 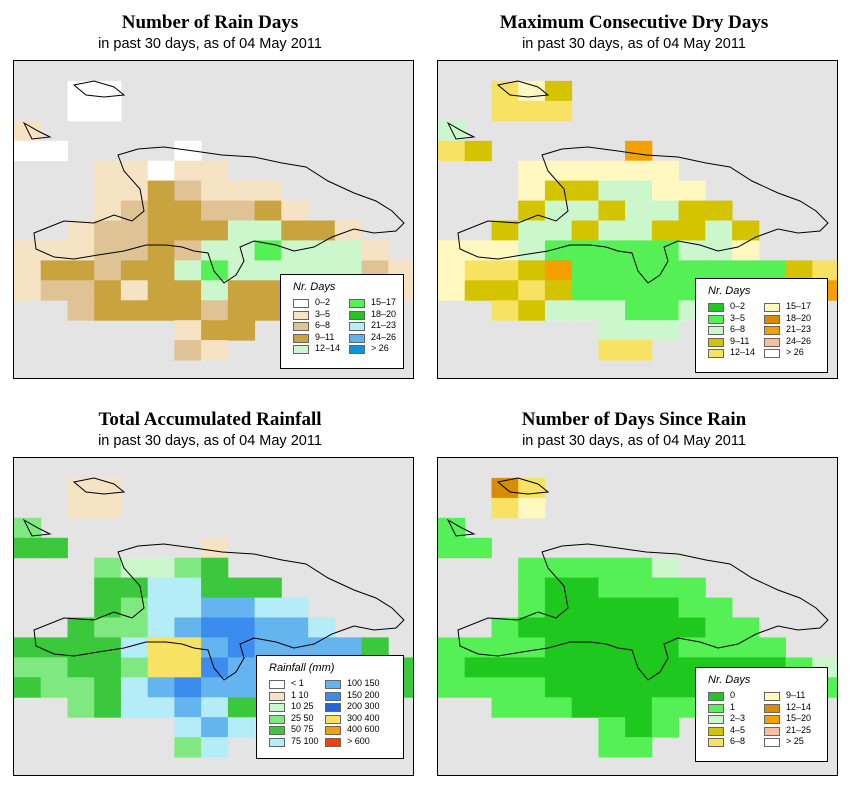 I want to click on legend-title: Rainfall (mm), so click(x=302, y=668).